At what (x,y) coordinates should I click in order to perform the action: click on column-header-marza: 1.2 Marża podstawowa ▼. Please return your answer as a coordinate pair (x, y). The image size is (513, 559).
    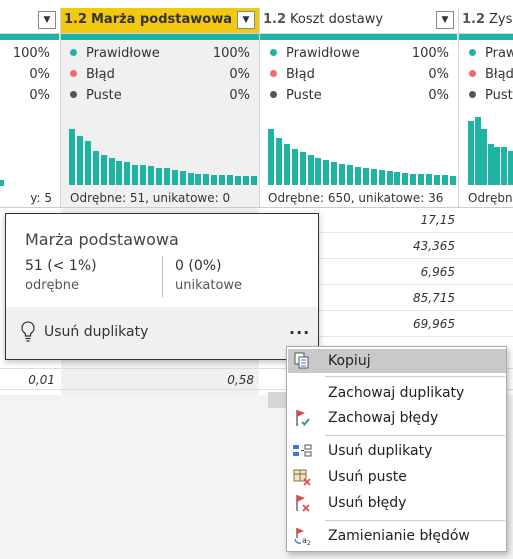
    Looking at the image, I should click on (160, 21).